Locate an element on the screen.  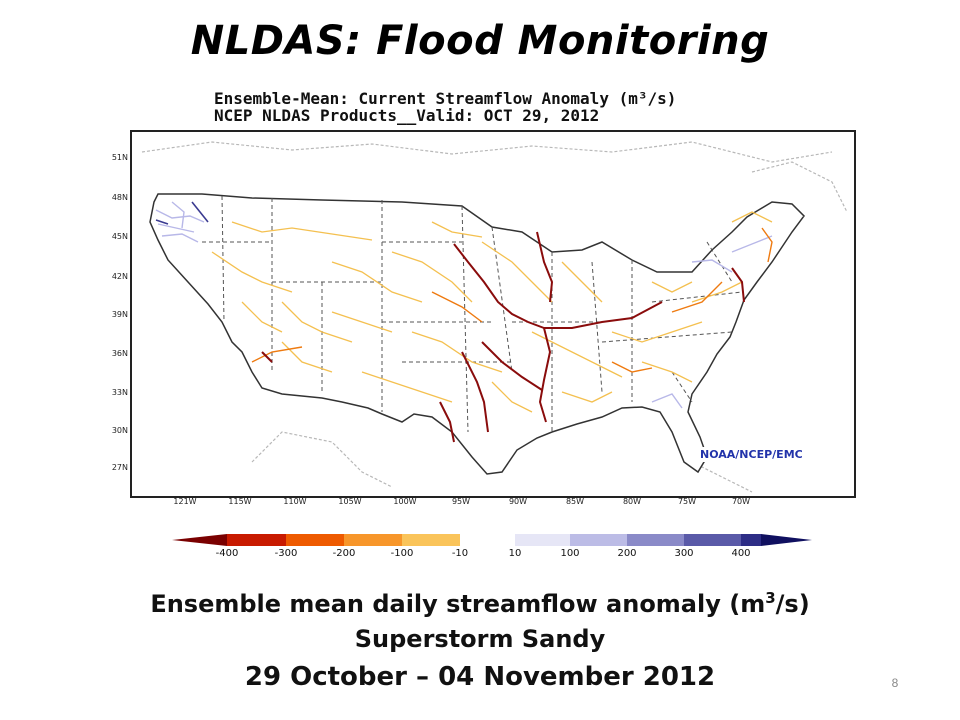
caption-line2: Superstorm Sandy is located at coordinates (480, 639).